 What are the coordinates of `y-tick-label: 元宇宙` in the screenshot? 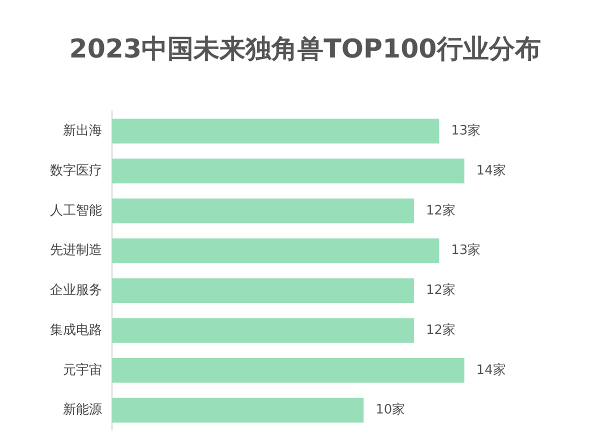 It's located at (82, 370).